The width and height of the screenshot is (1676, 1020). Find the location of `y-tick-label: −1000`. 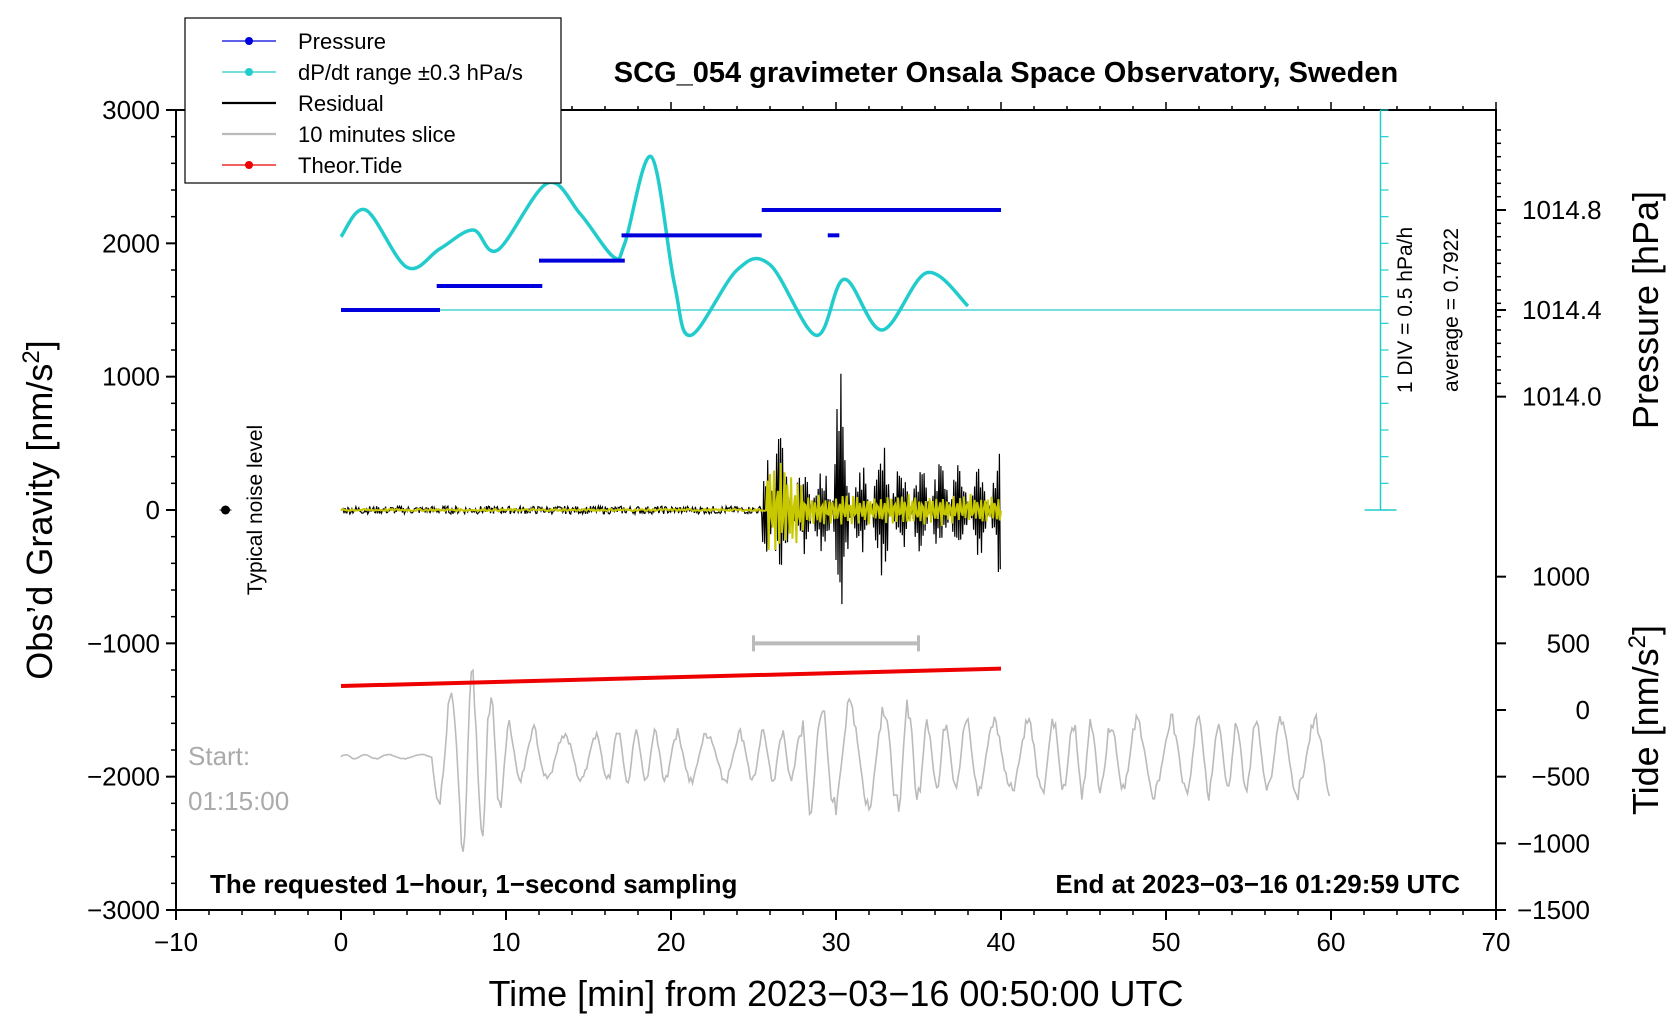

y-tick-label: −1000 is located at coordinates (123, 643).